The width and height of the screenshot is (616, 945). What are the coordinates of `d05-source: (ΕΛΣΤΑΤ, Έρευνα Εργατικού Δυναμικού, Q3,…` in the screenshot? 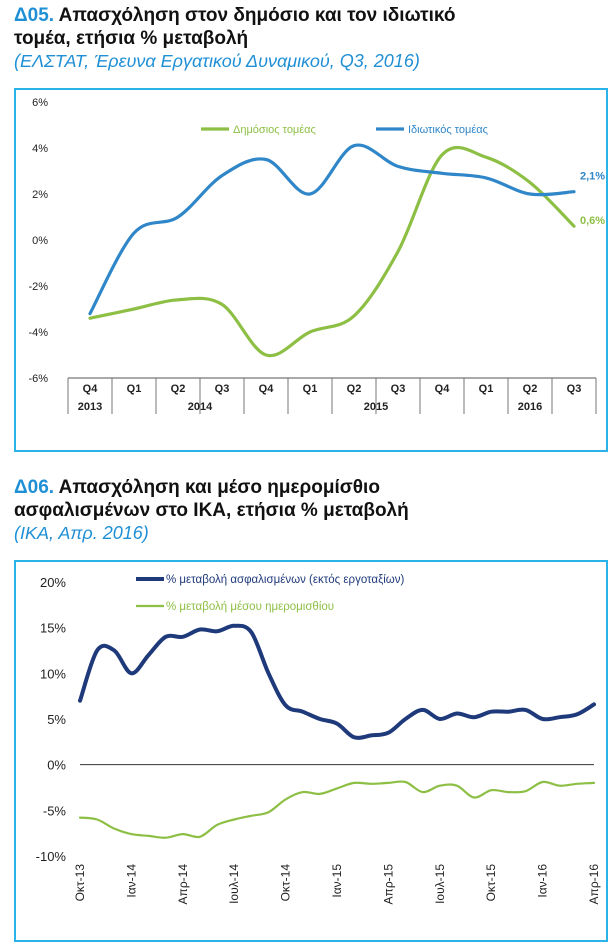 It's located at (217, 61).